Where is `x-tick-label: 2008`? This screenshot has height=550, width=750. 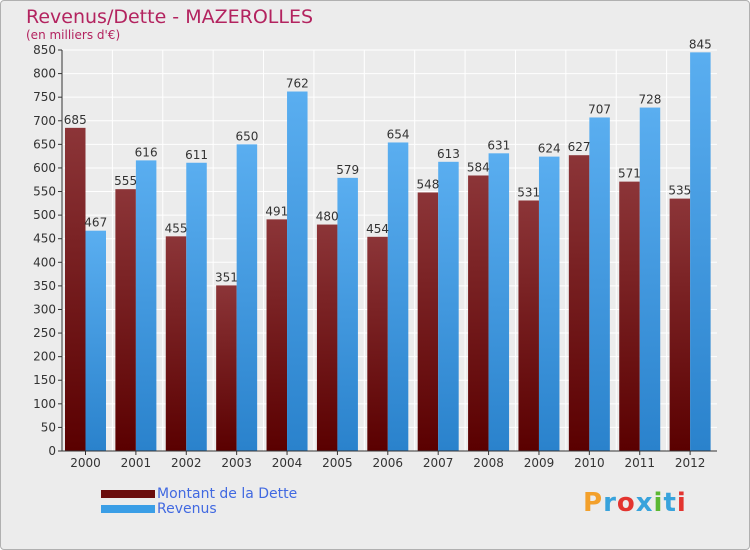
x-tick-label: 2008 is located at coordinates (488, 463).